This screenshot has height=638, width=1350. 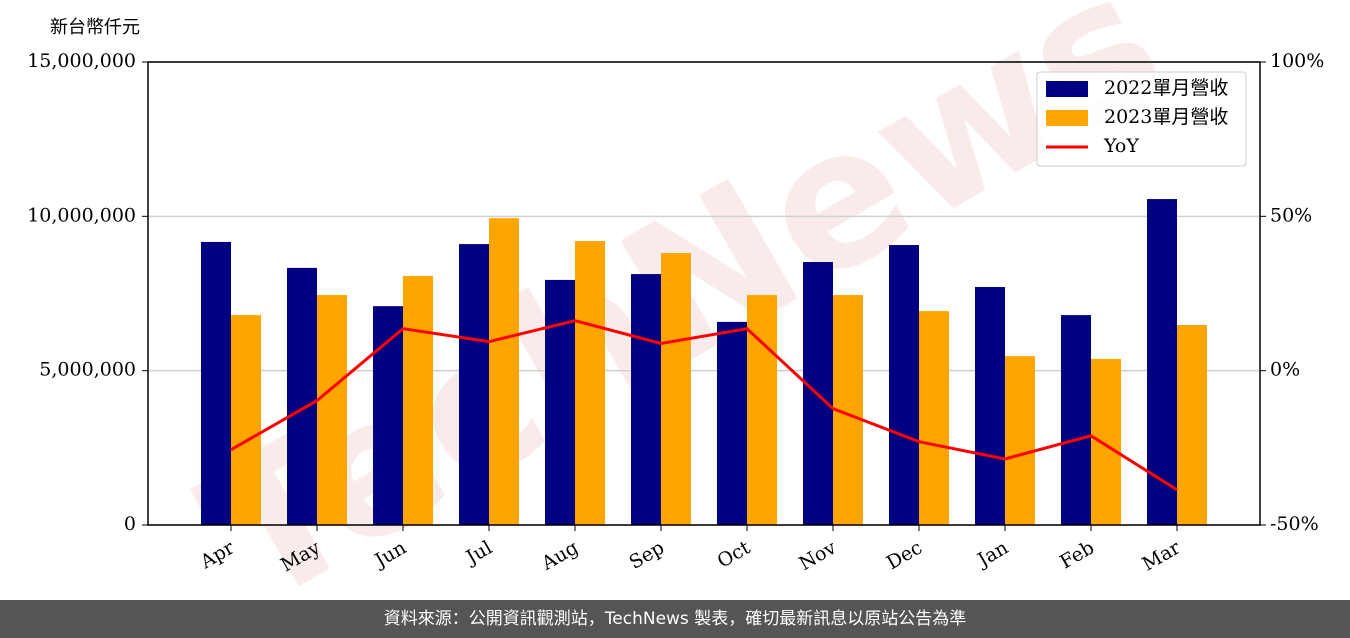 What do you see at coordinates (81, 215) in the screenshot?
I see `y-tick-label: 10,000,000` at bounding box center [81, 215].